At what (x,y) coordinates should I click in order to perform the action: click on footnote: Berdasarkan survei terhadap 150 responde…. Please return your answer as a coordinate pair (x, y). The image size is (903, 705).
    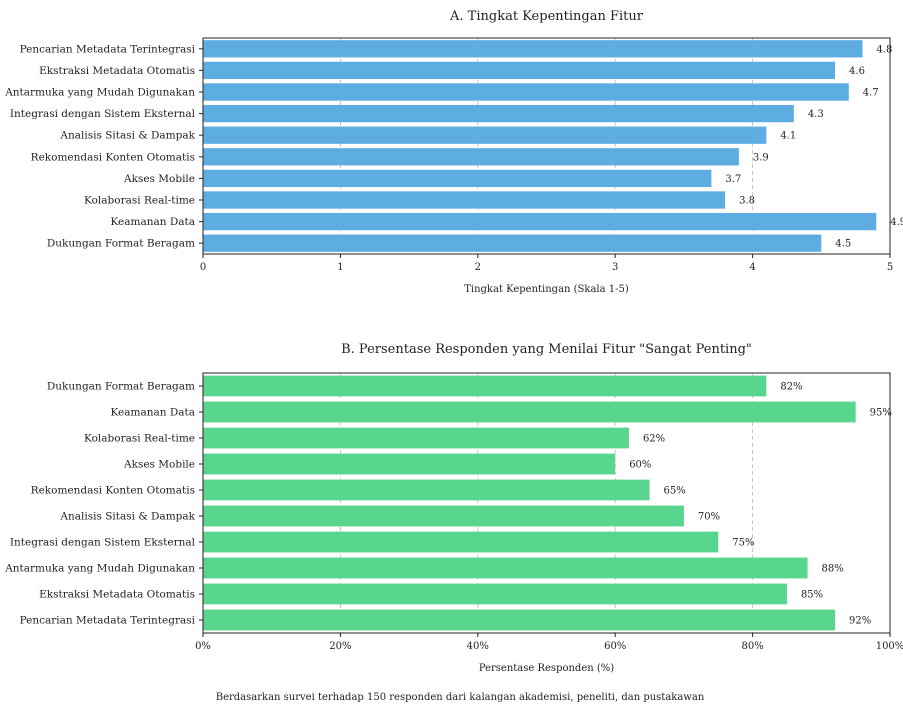
    Looking at the image, I should click on (460, 697).